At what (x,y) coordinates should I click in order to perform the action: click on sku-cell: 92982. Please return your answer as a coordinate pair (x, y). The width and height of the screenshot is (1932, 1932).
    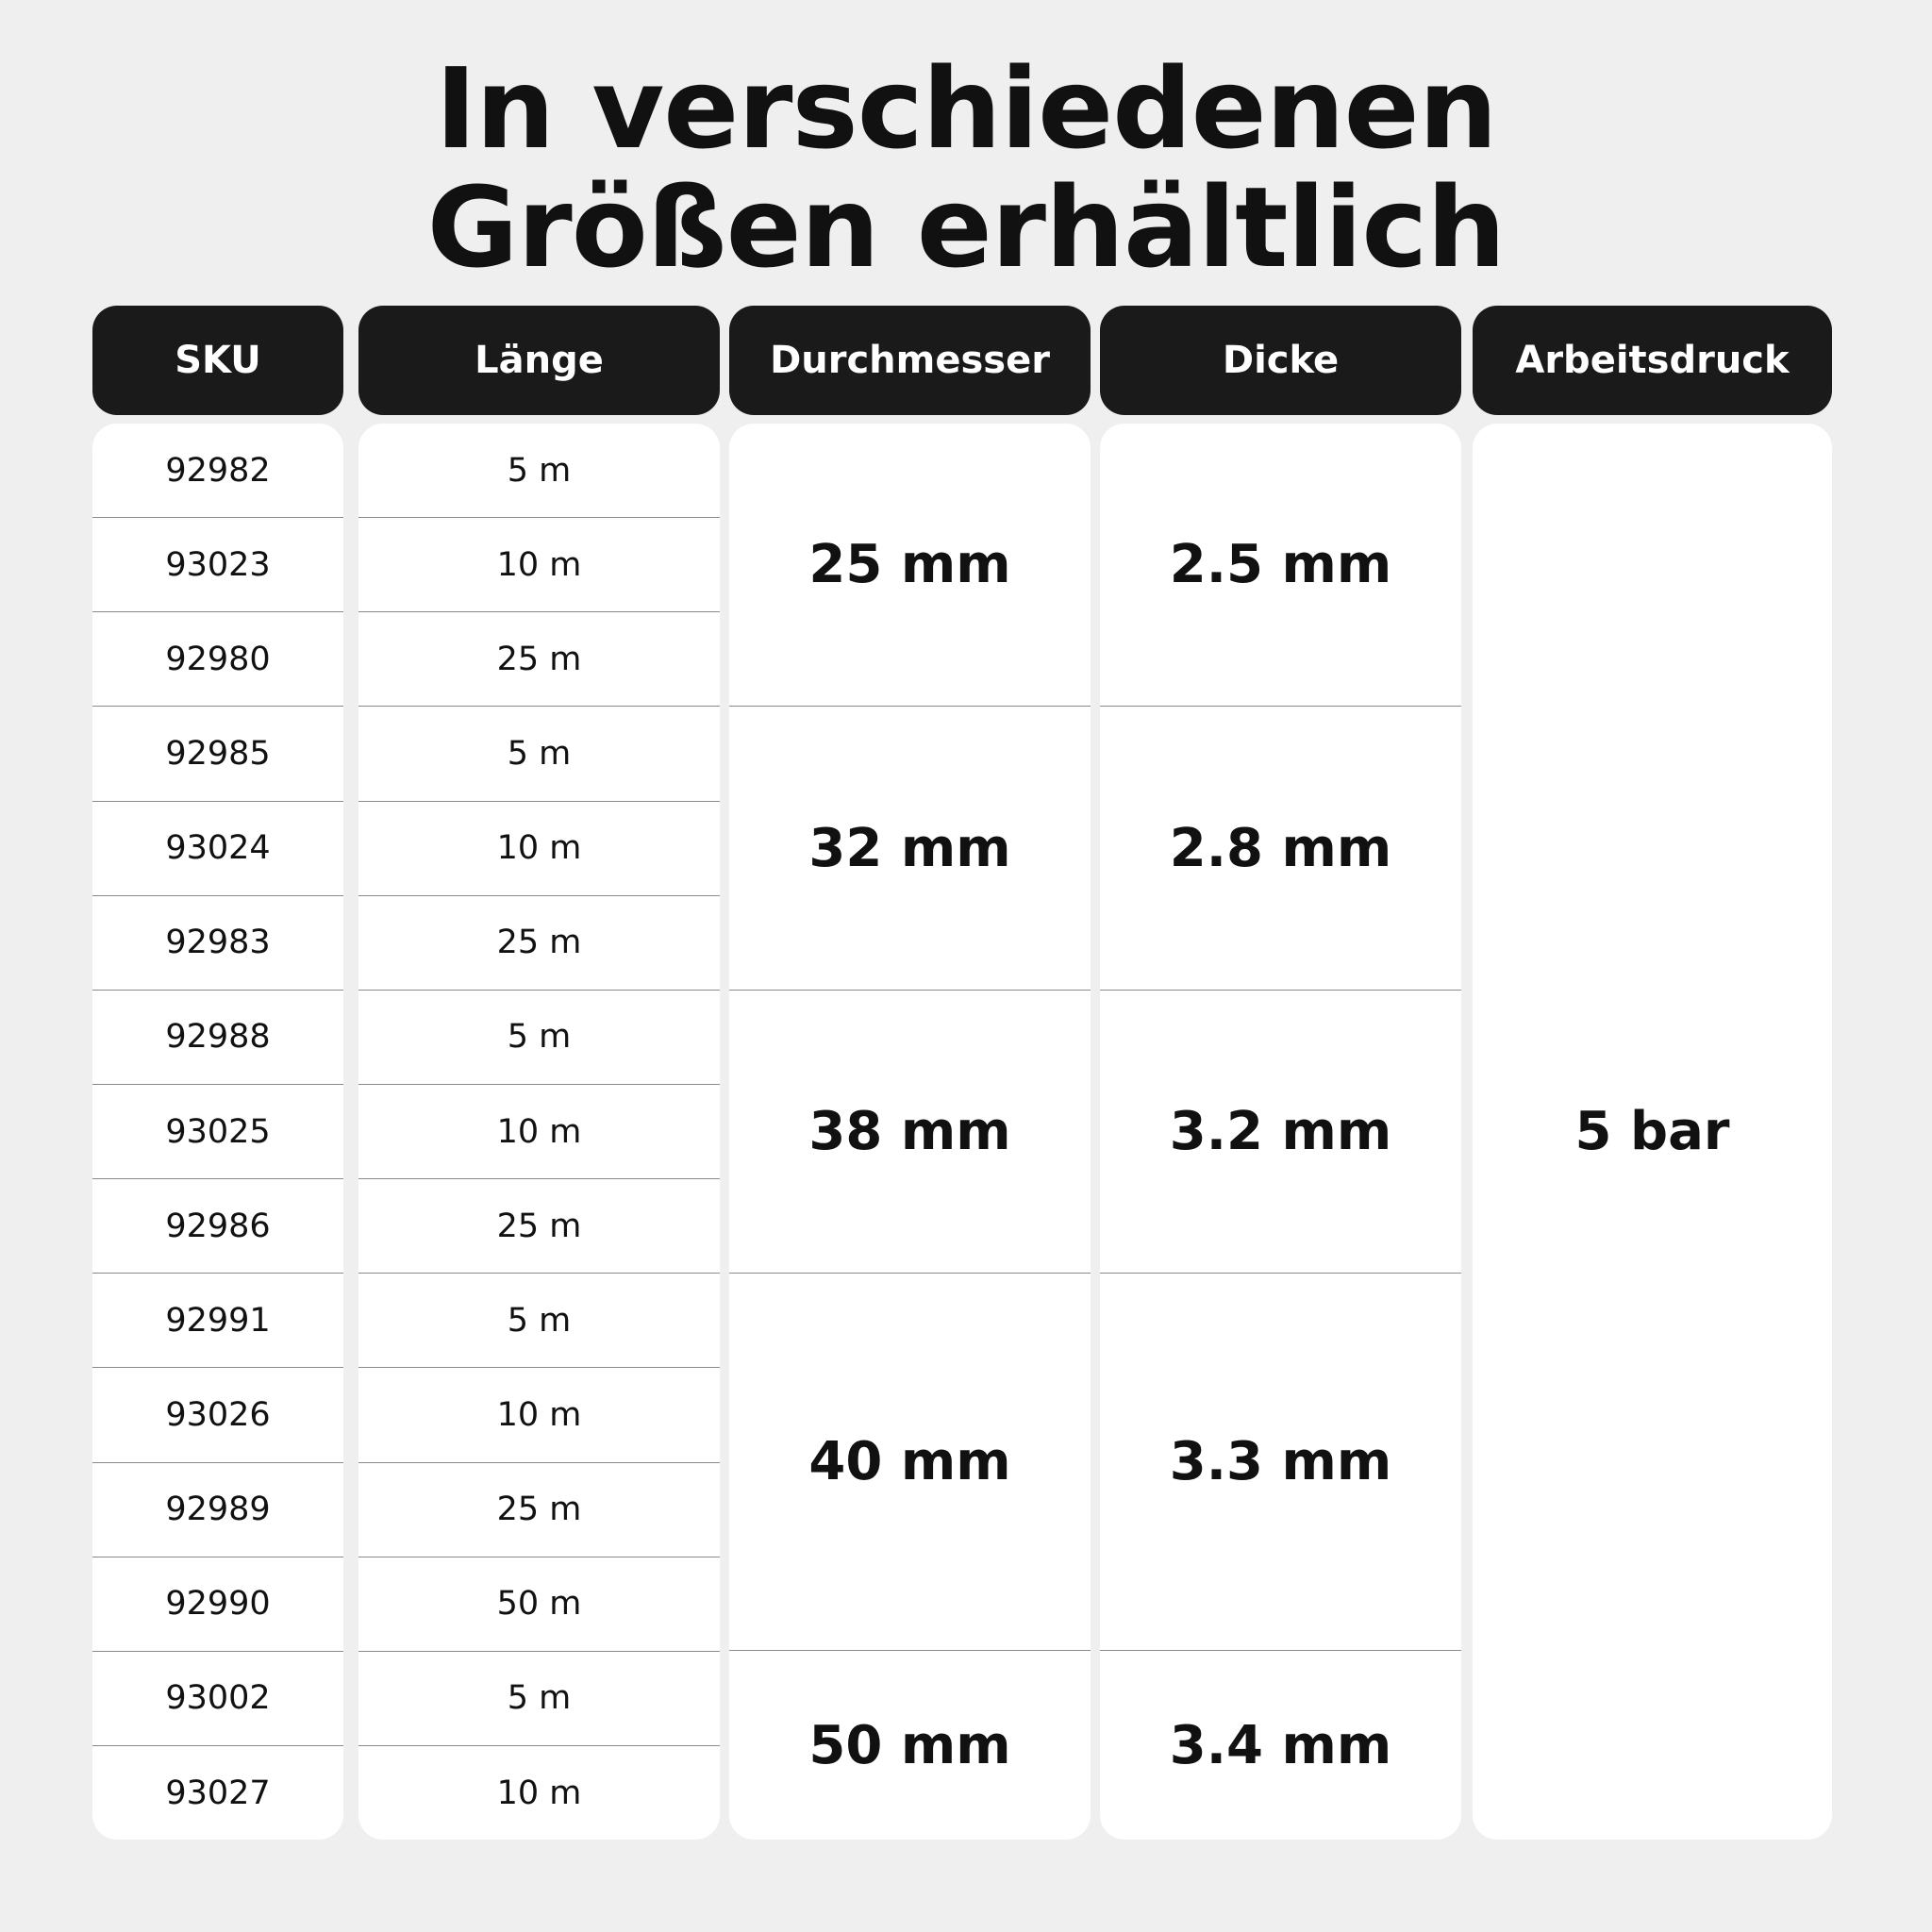
    Looking at the image, I should click on (218, 470).